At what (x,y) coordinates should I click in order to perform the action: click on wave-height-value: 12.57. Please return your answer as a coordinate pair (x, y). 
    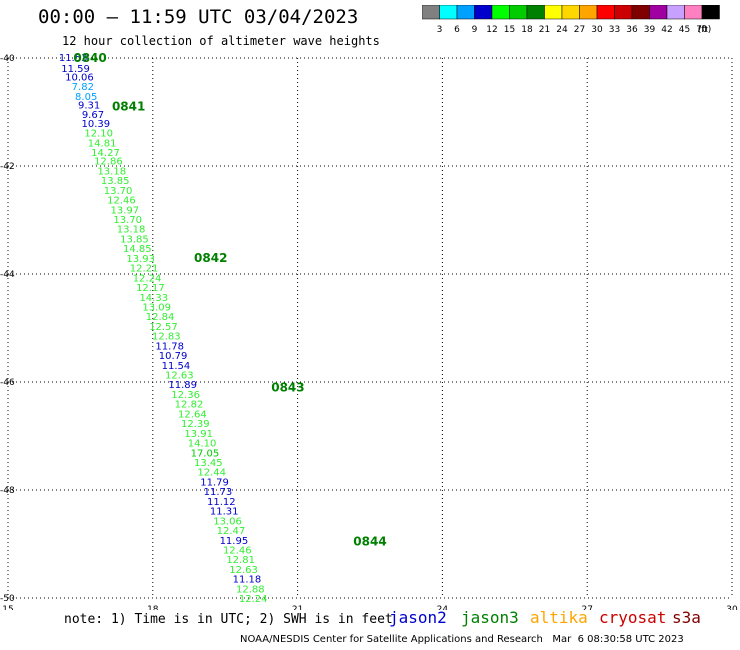
    Looking at the image, I should click on (163, 327).